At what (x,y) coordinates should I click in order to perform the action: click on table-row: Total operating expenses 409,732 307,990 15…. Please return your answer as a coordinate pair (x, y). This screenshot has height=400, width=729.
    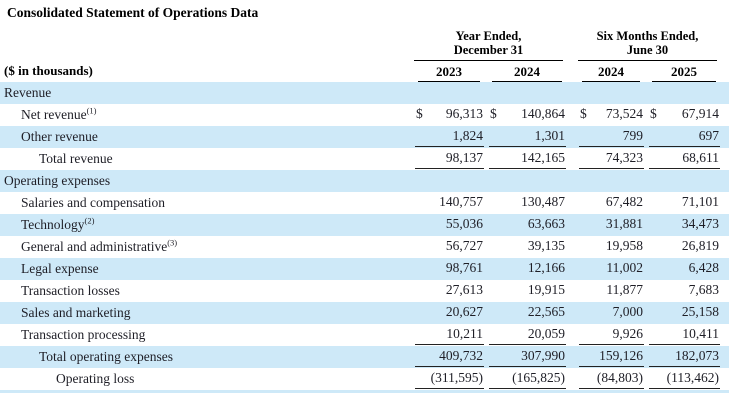
    Looking at the image, I should click on (364, 356).